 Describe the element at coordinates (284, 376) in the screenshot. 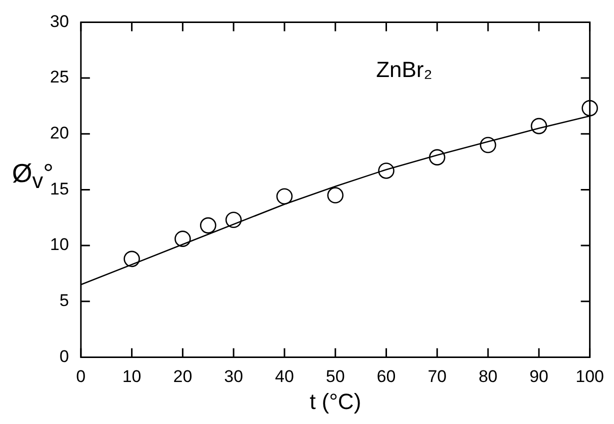

I see `x-tick-label: 40` at that location.